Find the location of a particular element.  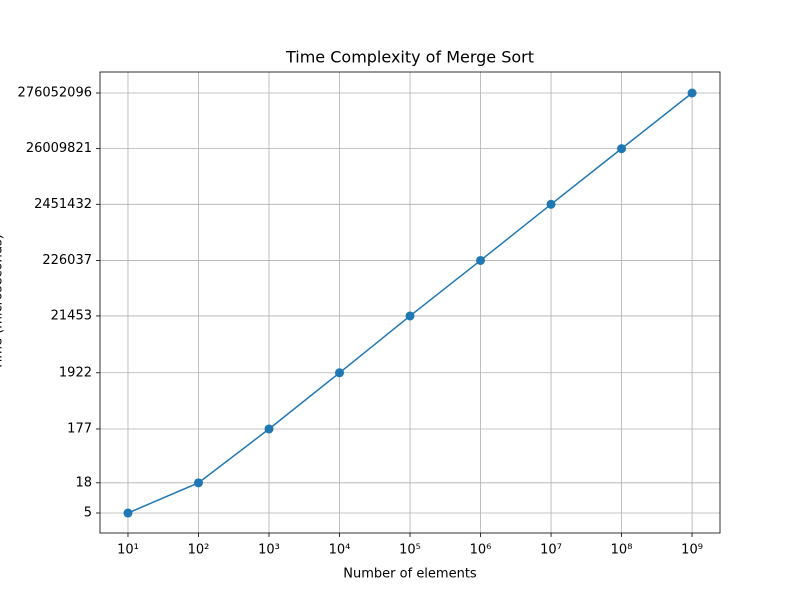

y-tick-label: 21453 is located at coordinates (71, 315).